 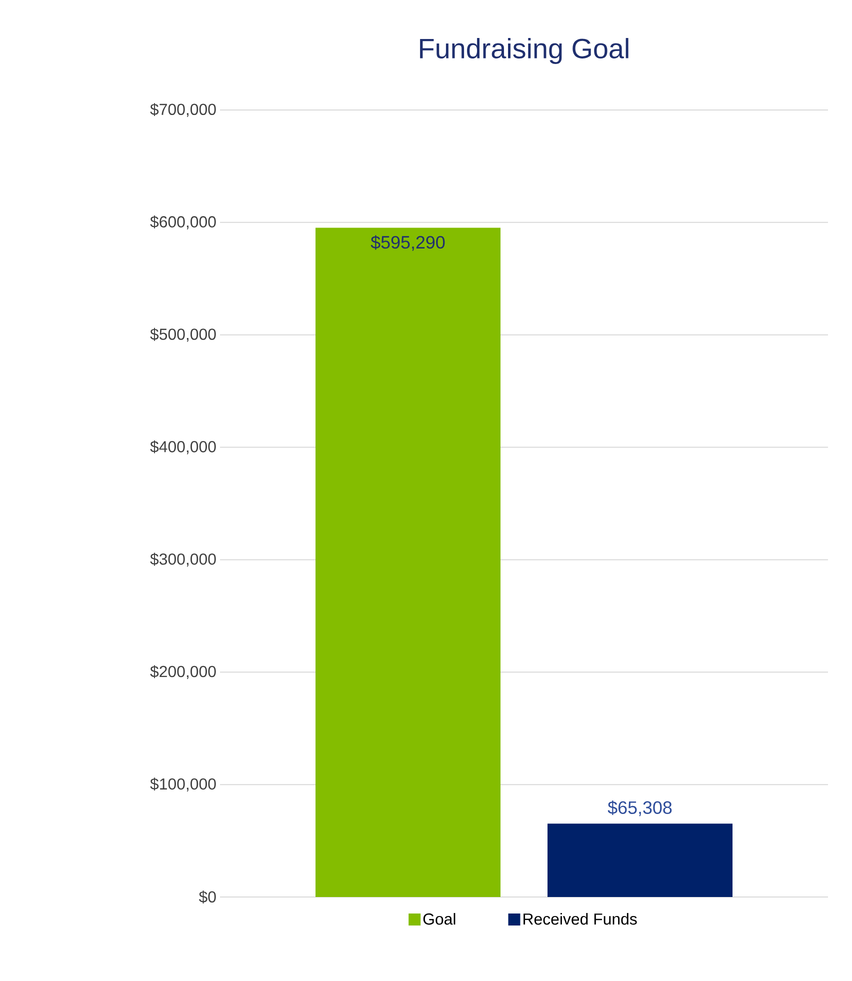 I want to click on y-tick-label: $0, so click(x=207, y=897).